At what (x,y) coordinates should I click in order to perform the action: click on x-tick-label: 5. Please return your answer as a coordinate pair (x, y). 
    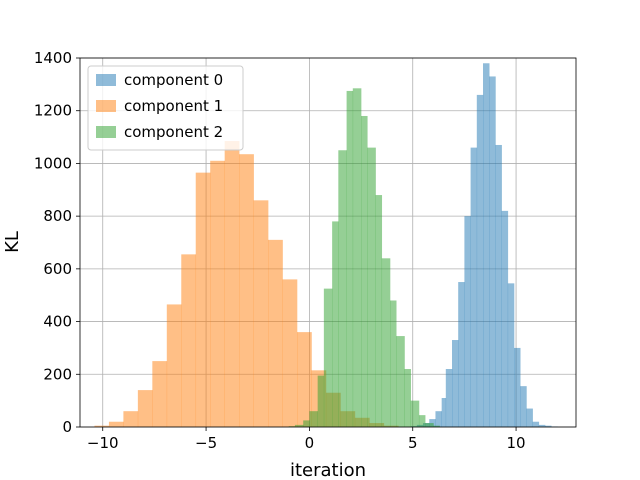
    Looking at the image, I should click on (413, 443).